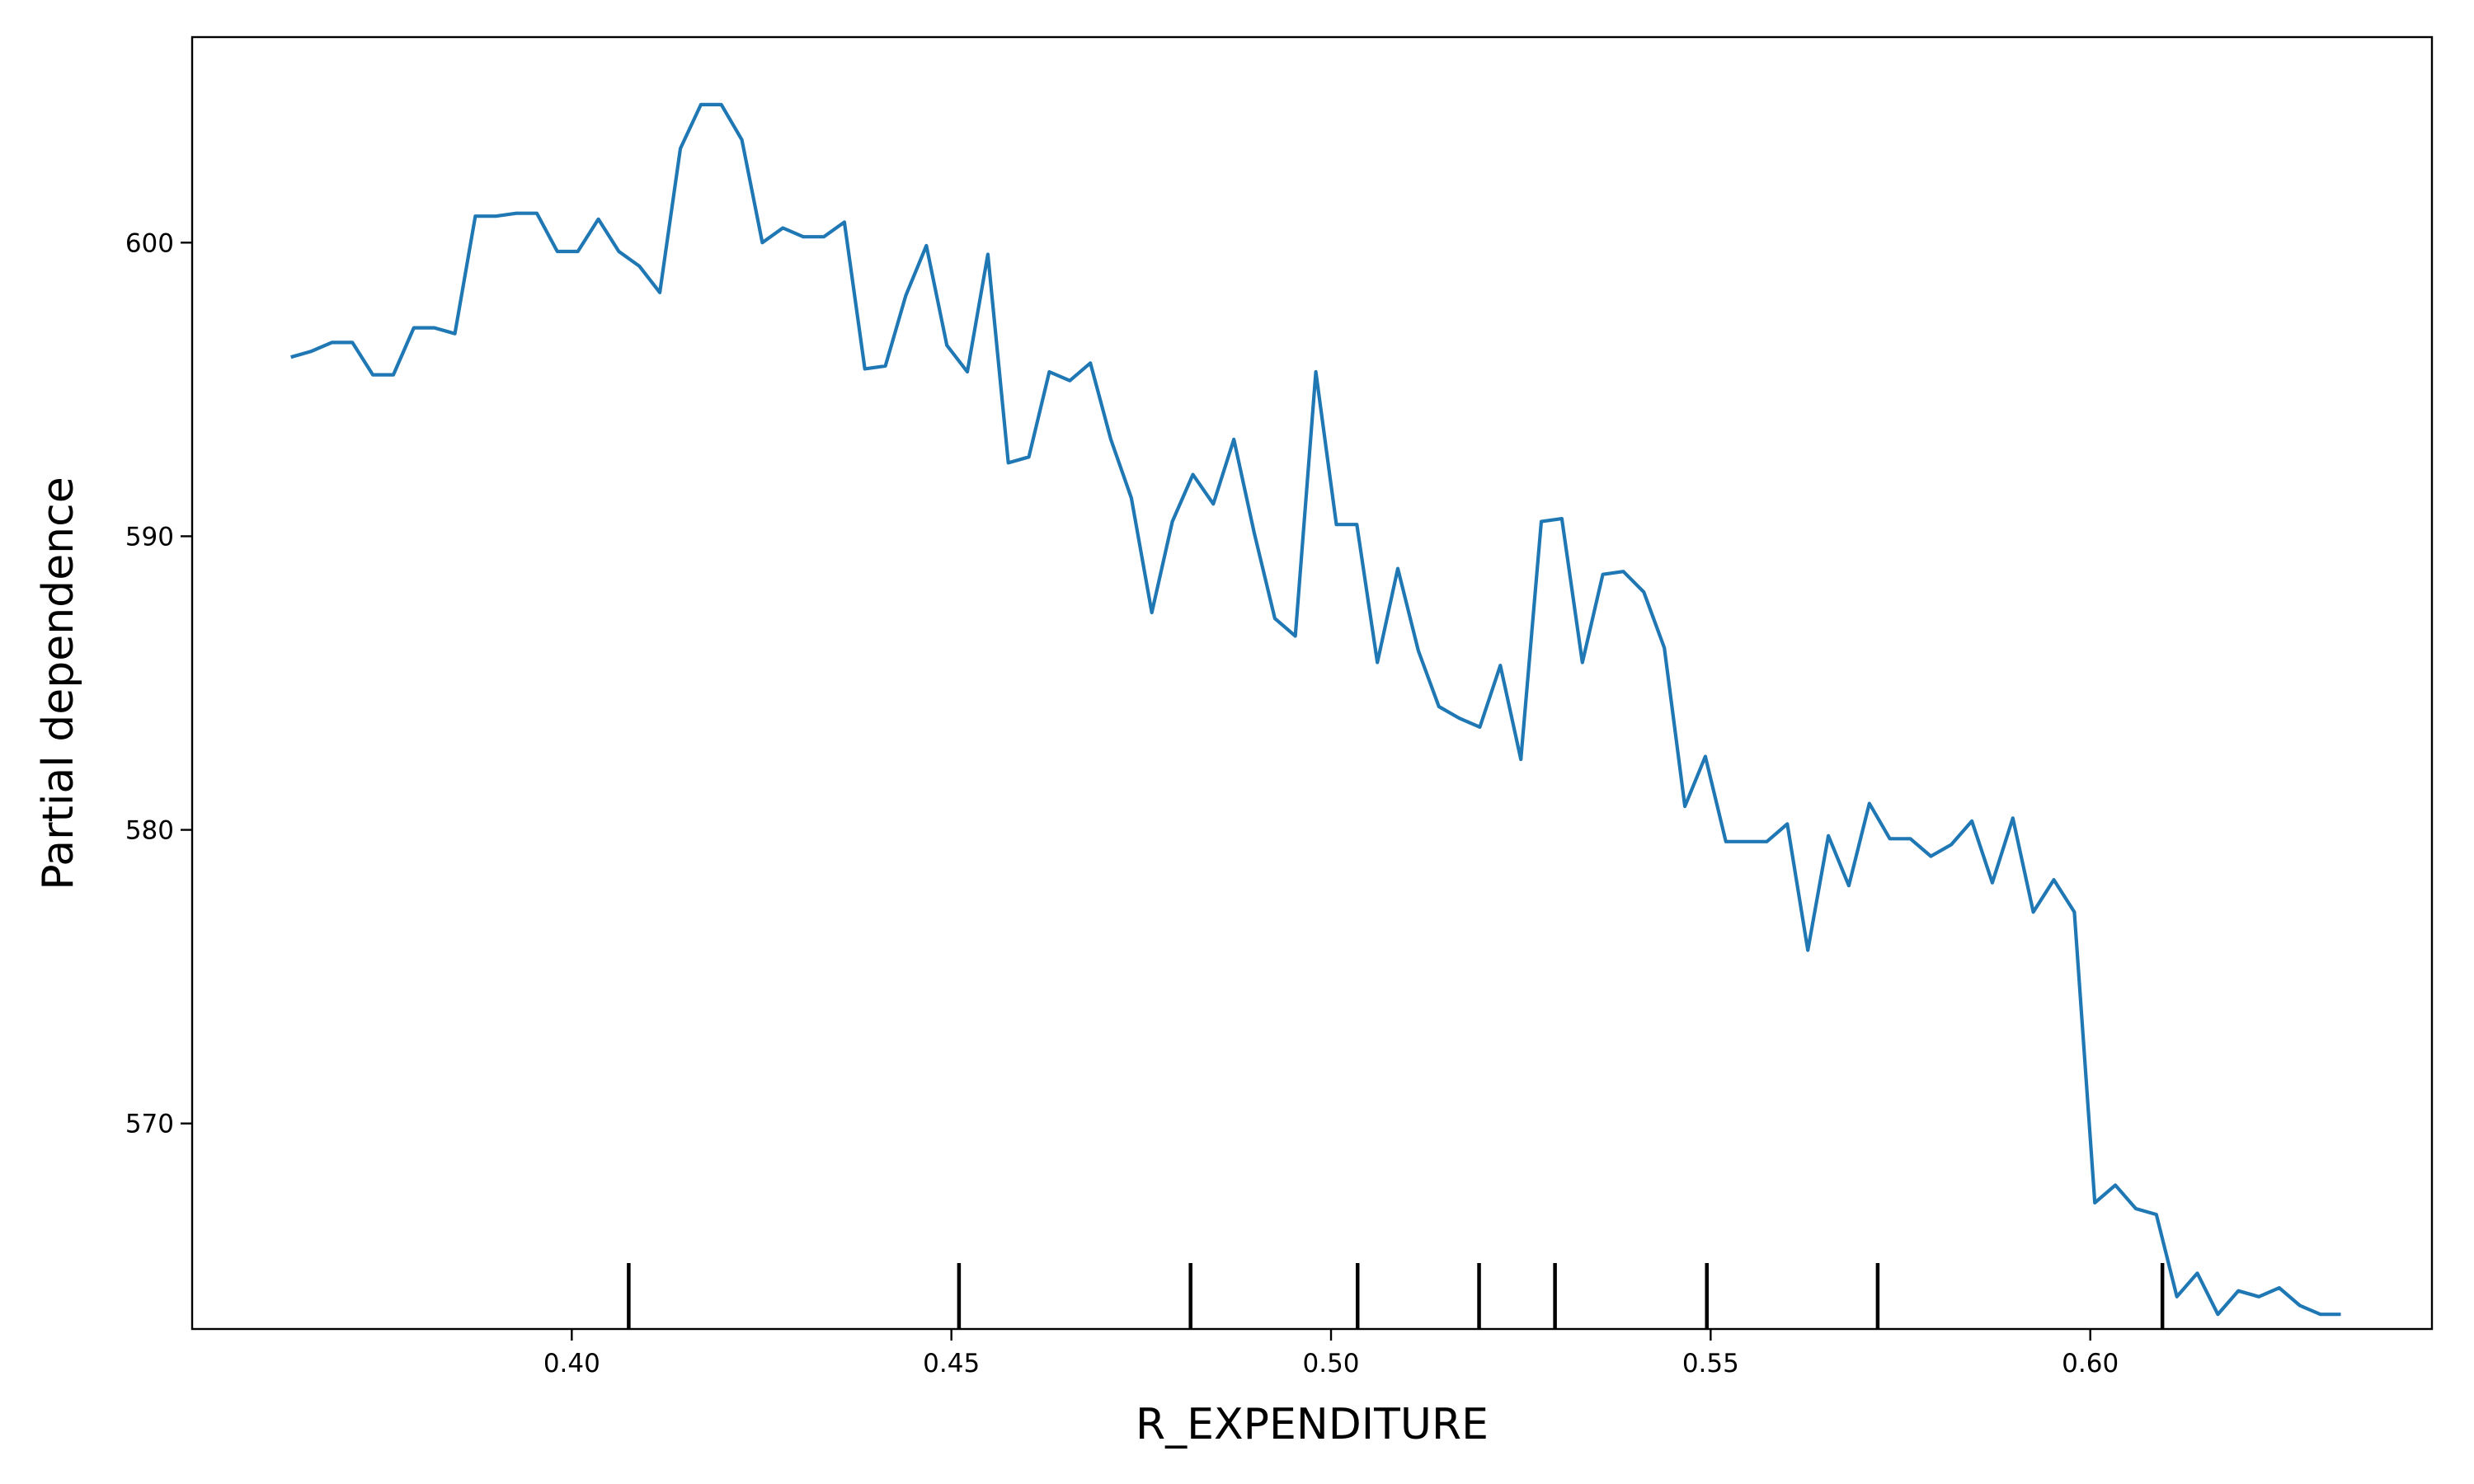 The width and height of the screenshot is (2474, 1484). Describe the element at coordinates (571, 1363) in the screenshot. I see `x-tick-label: 0.40` at that location.